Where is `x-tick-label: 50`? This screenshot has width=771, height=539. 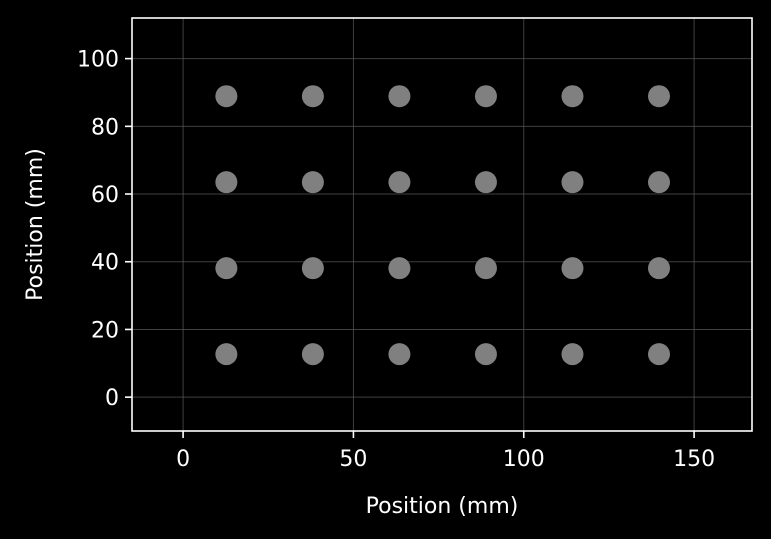 x-tick-label: 50 is located at coordinates (353, 459).